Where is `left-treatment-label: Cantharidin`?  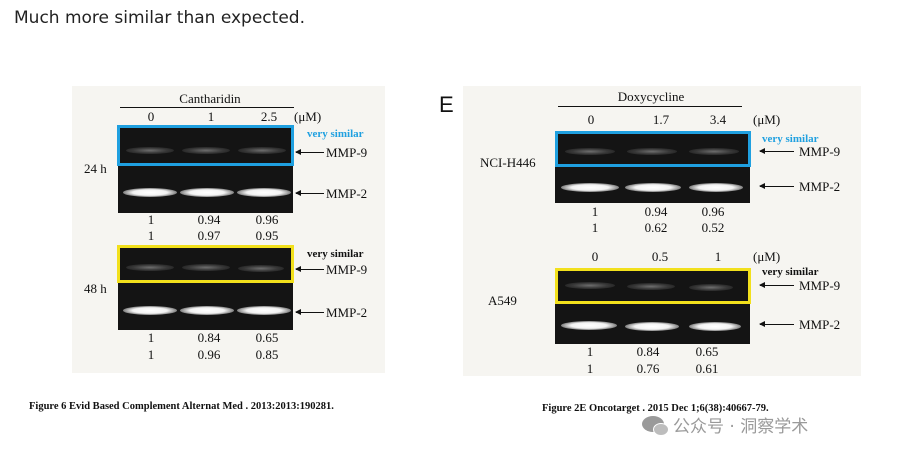 left-treatment-label: Cantharidin is located at coordinates (210, 98).